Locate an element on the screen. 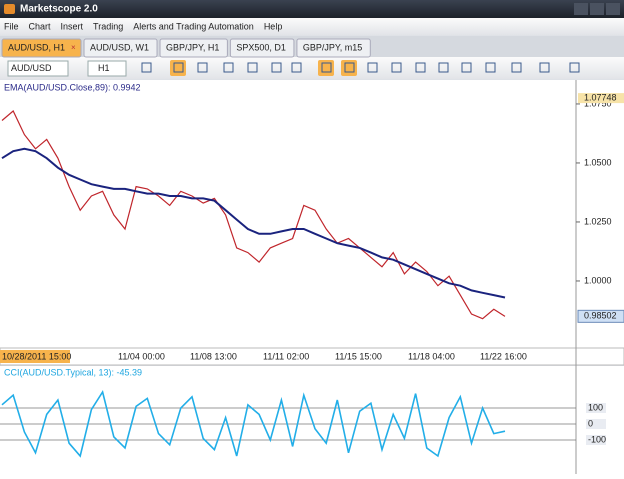 This screenshot has height=479, width=624. current-price-box is located at coordinates (600, 316).